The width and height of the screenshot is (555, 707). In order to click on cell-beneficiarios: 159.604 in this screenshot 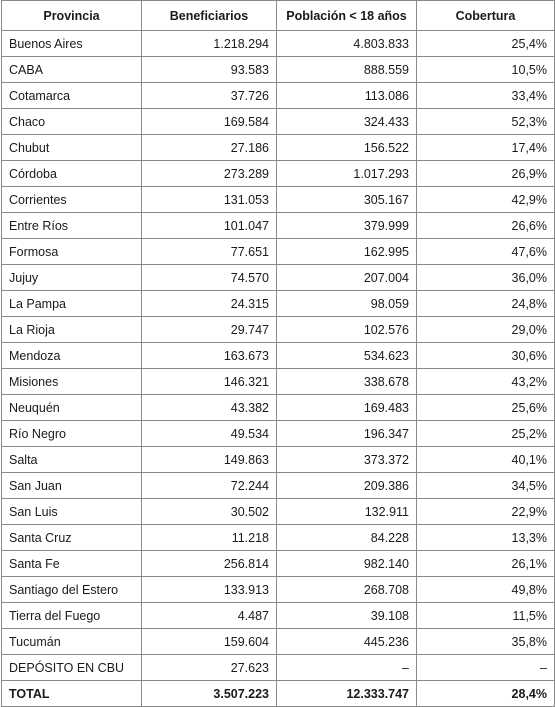, I will do `click(209, 641)`.